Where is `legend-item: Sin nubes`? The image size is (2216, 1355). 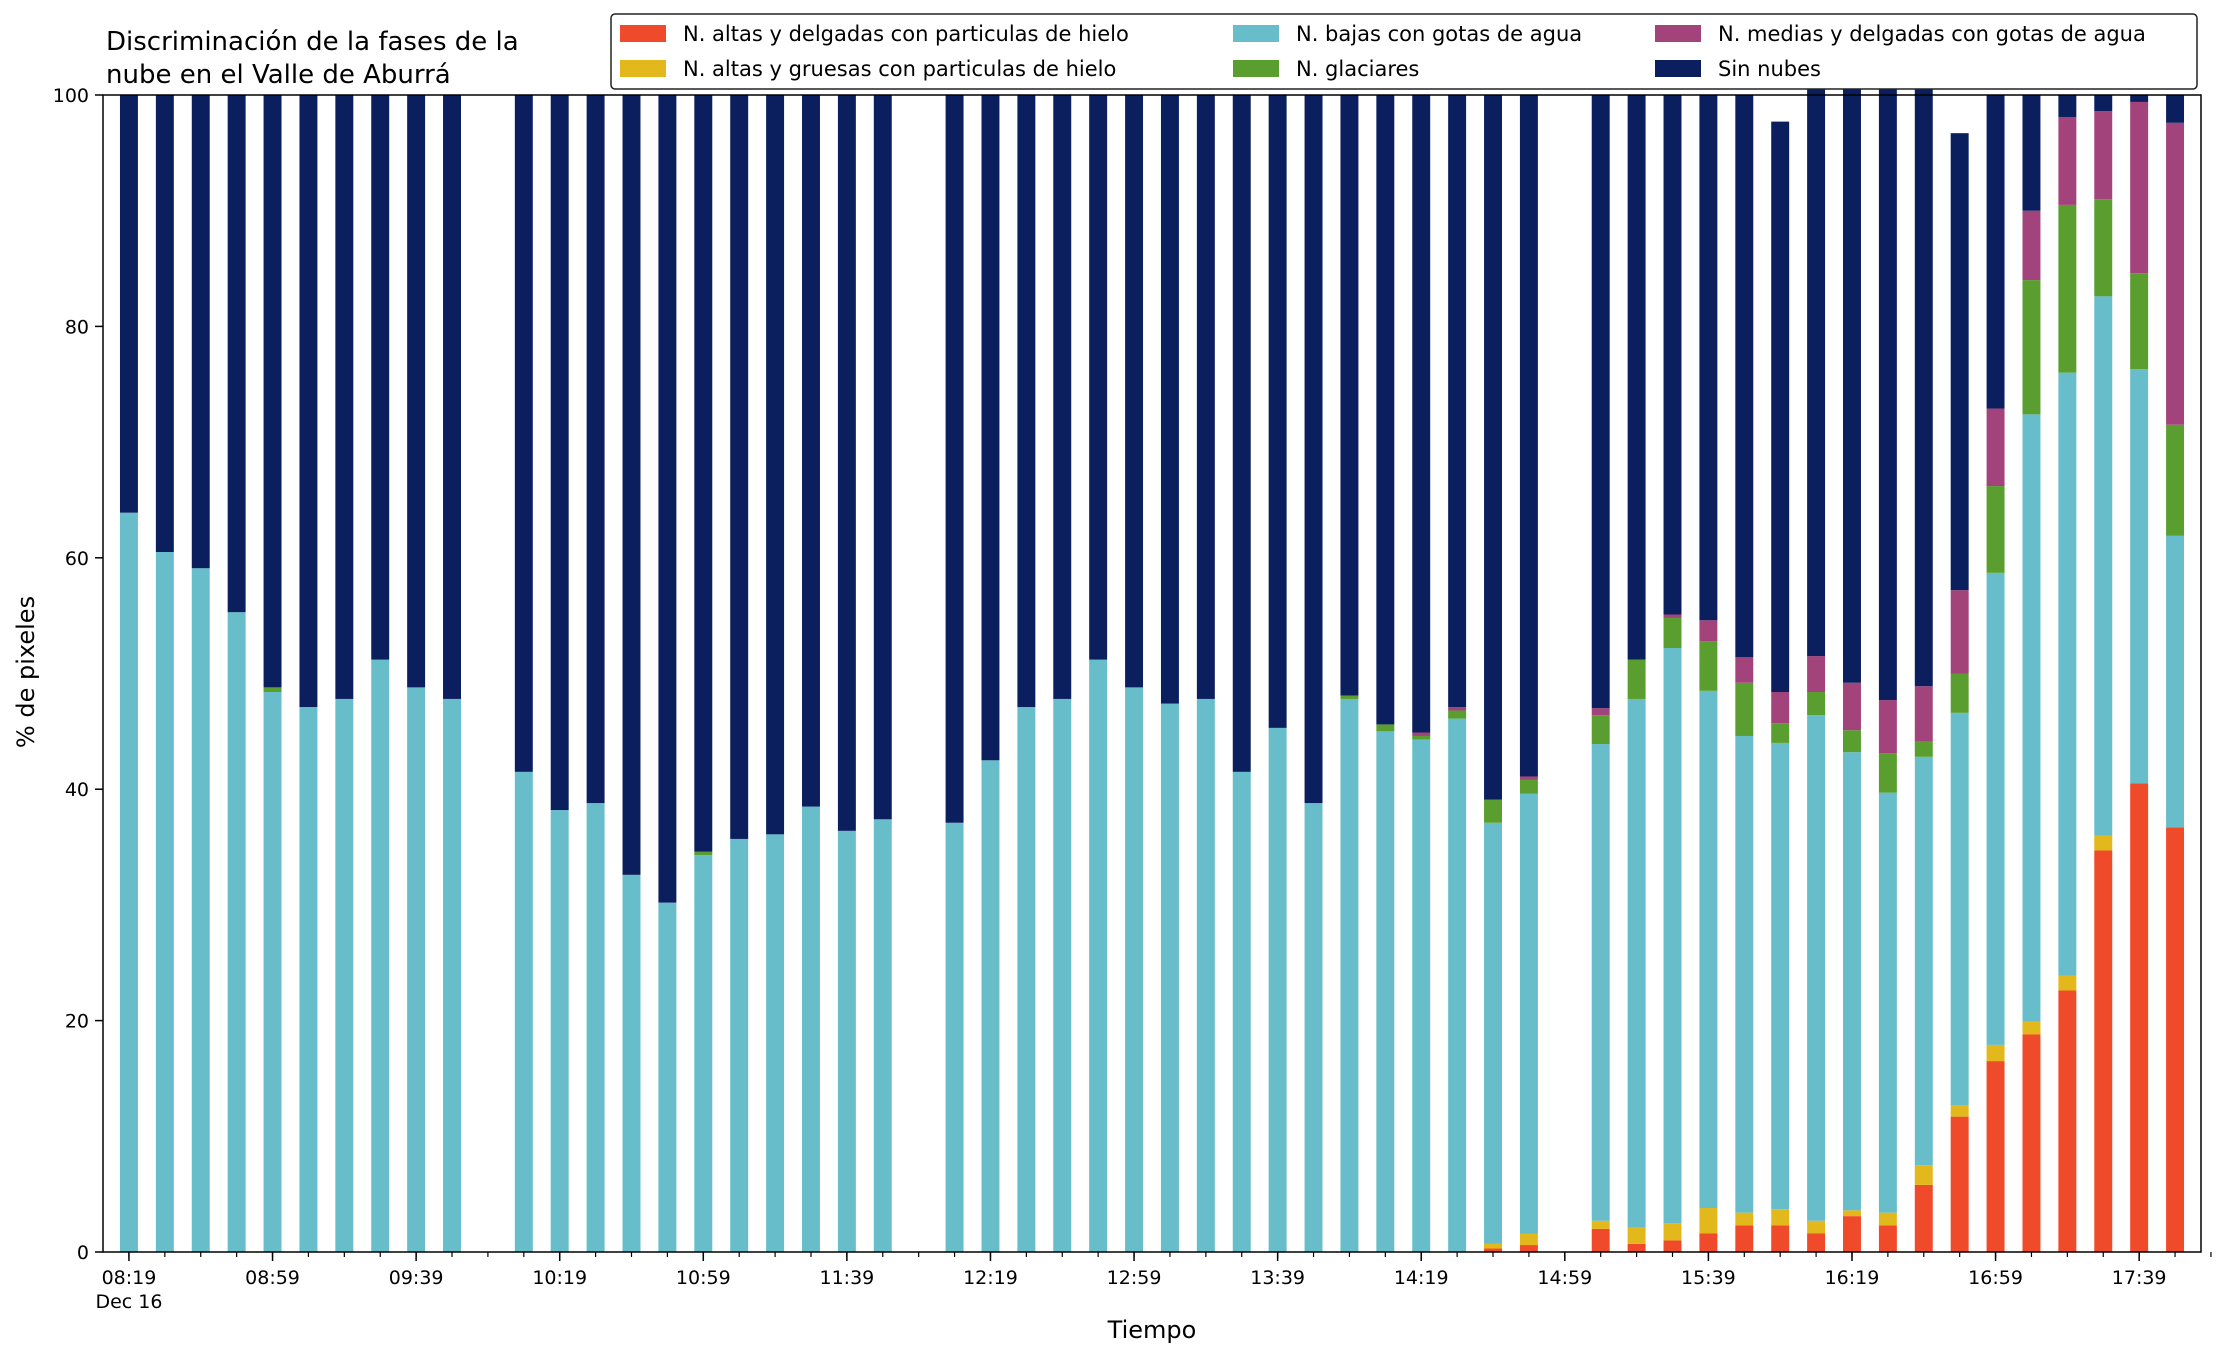
legend-item: Sin nubes is located at coordinates (1769, 69).